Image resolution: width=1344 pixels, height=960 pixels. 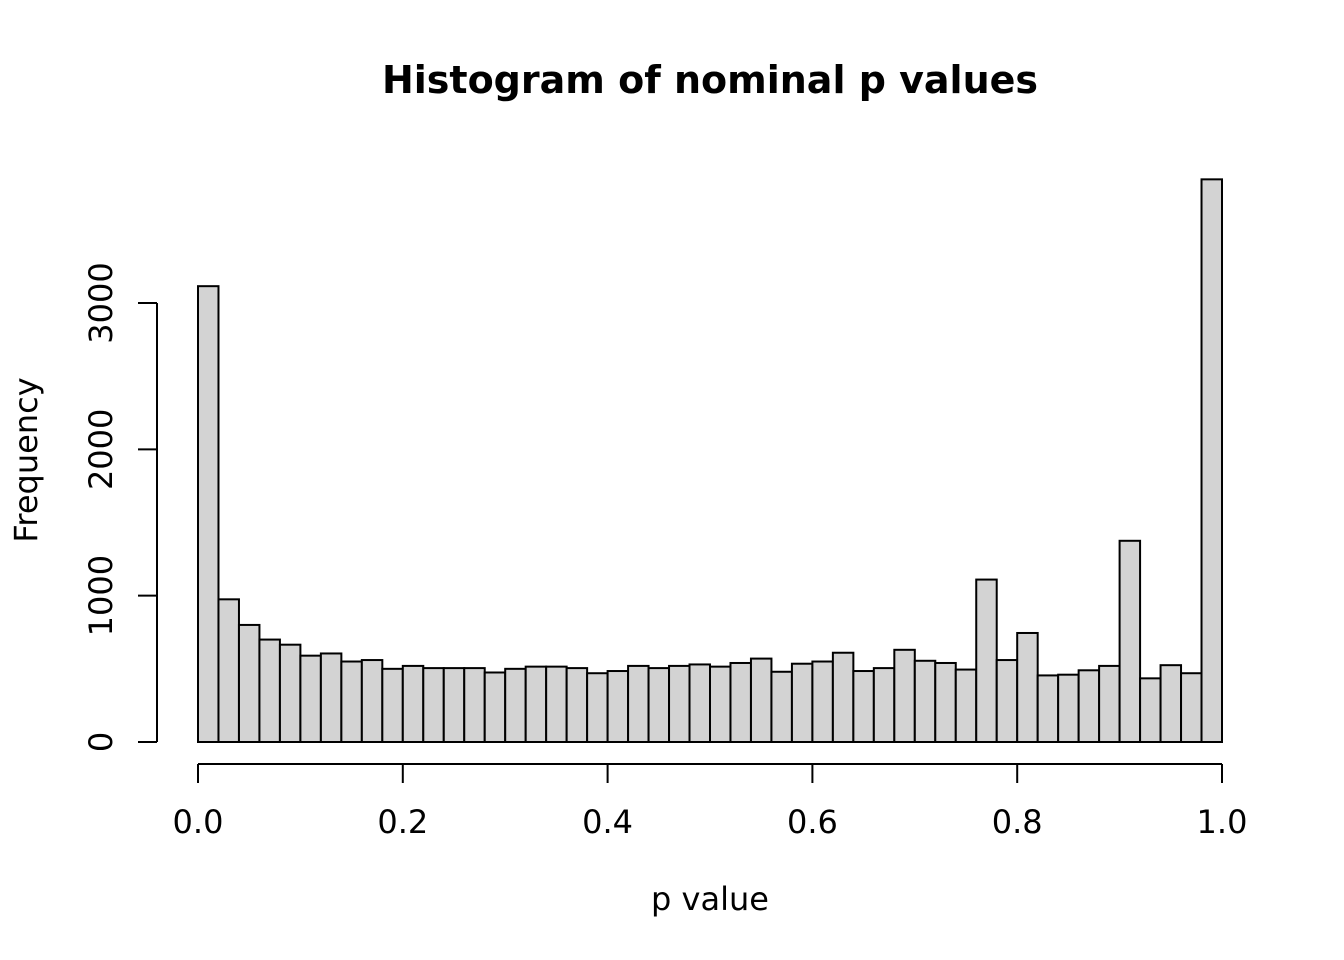 I want to click on x-tick-label: 0.8, so click(x=1017, y=822).